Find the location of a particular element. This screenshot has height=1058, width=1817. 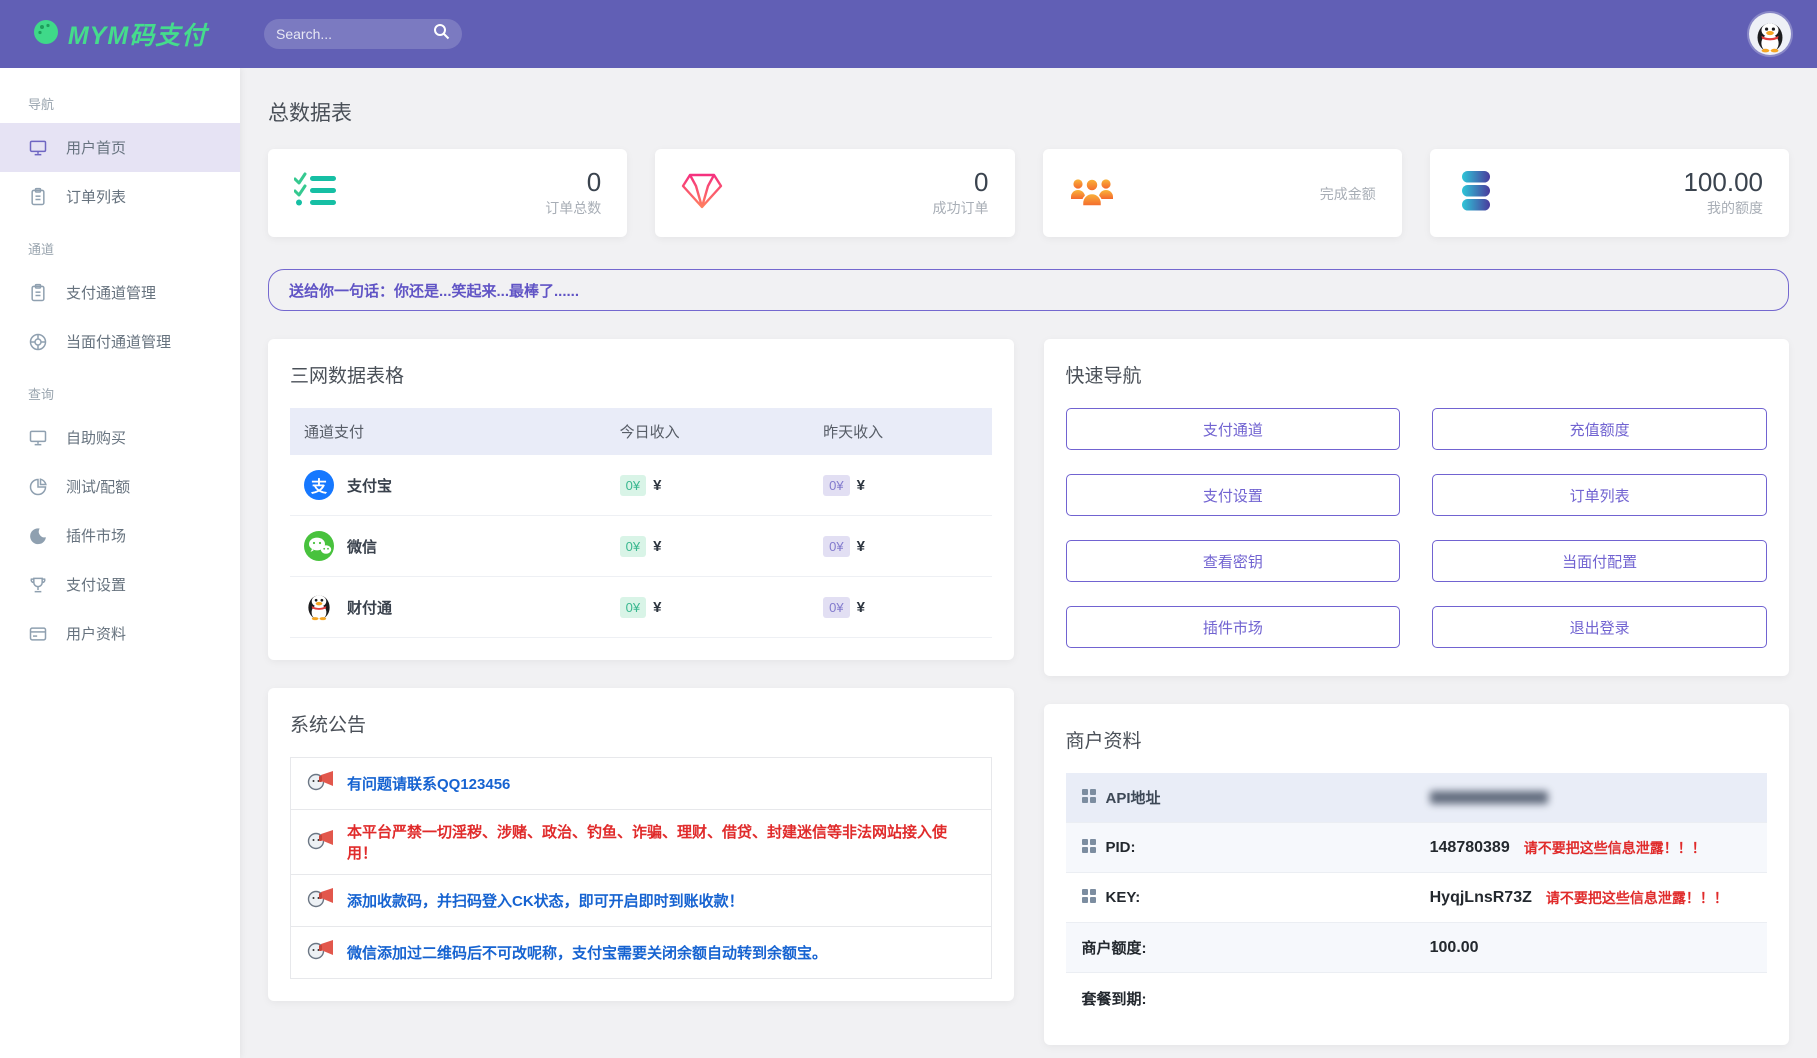

panel-title: 三网数据表格 is located at coordinates (347, 376).